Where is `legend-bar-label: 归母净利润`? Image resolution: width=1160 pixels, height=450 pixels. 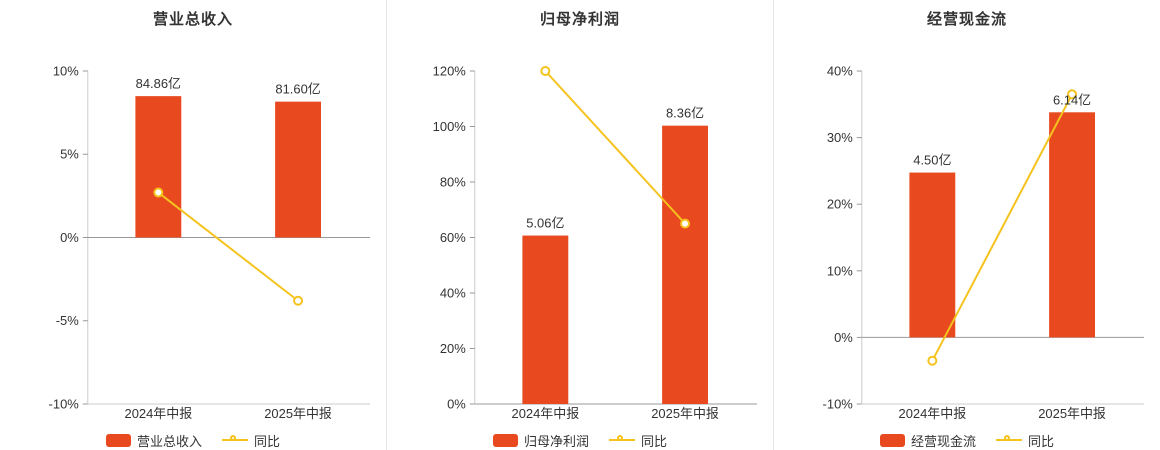
legend-bar-label: 归母净利润 is located at coordinates (556, 441).